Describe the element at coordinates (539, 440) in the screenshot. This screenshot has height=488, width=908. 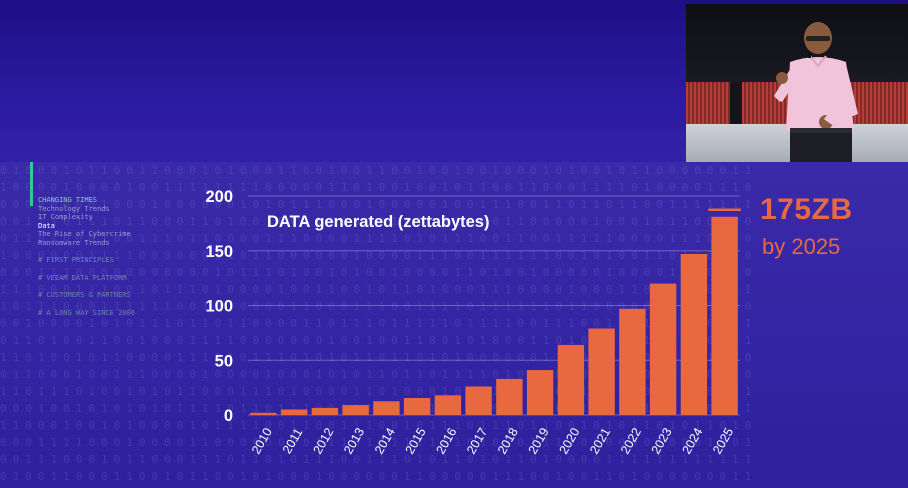
I see `x-tick-label: 2019` at that location.